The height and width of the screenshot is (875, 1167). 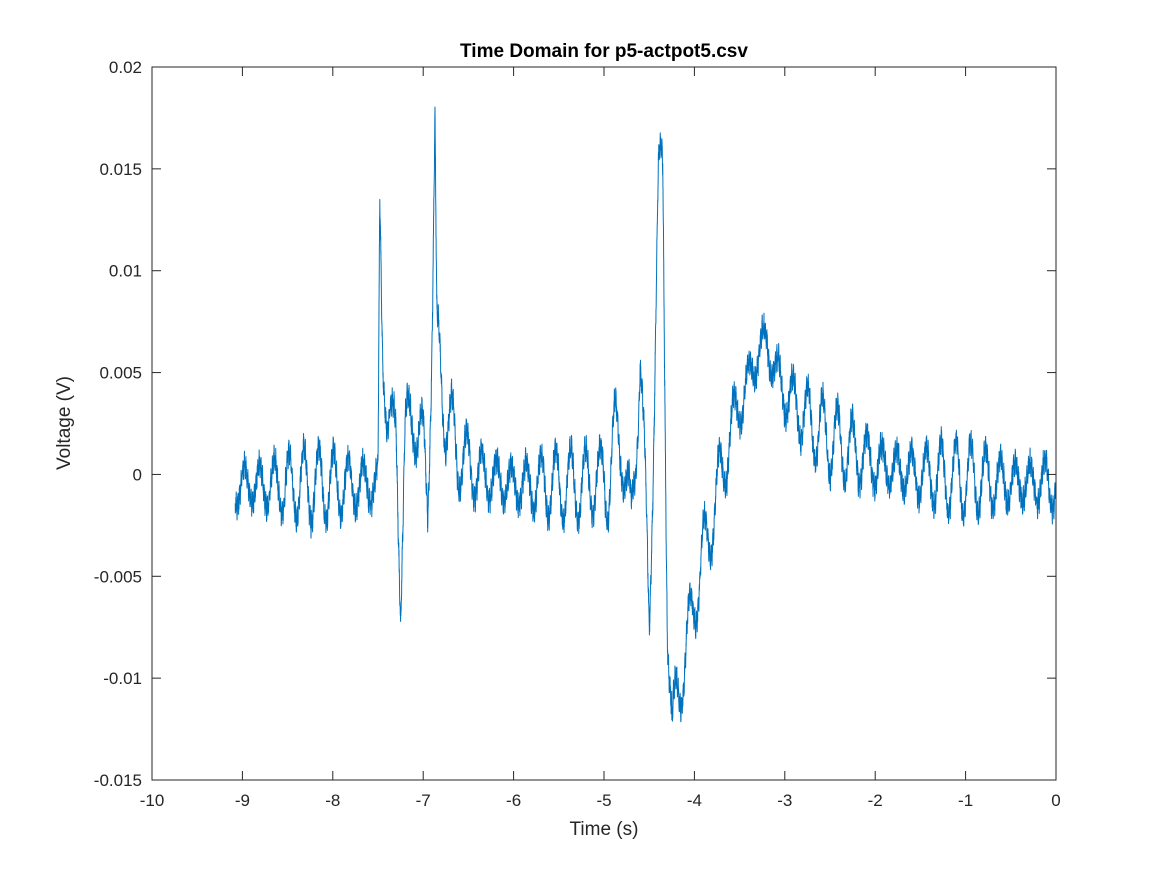 What do you see at coordinates (152, 800) in the screenshot?
I see `x-tick-label: -10` at bounding box center [152, 800].